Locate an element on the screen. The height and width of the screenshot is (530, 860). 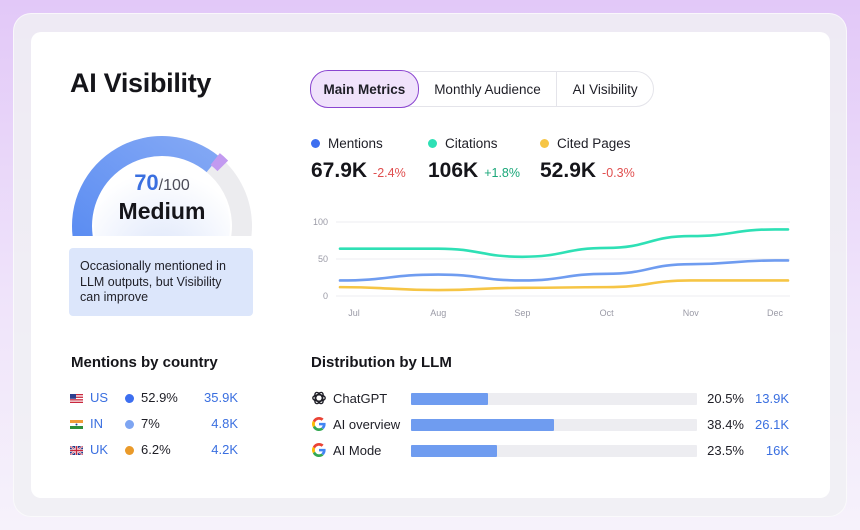
gauge-score-value: 70 is located at coordinates (146, 182).